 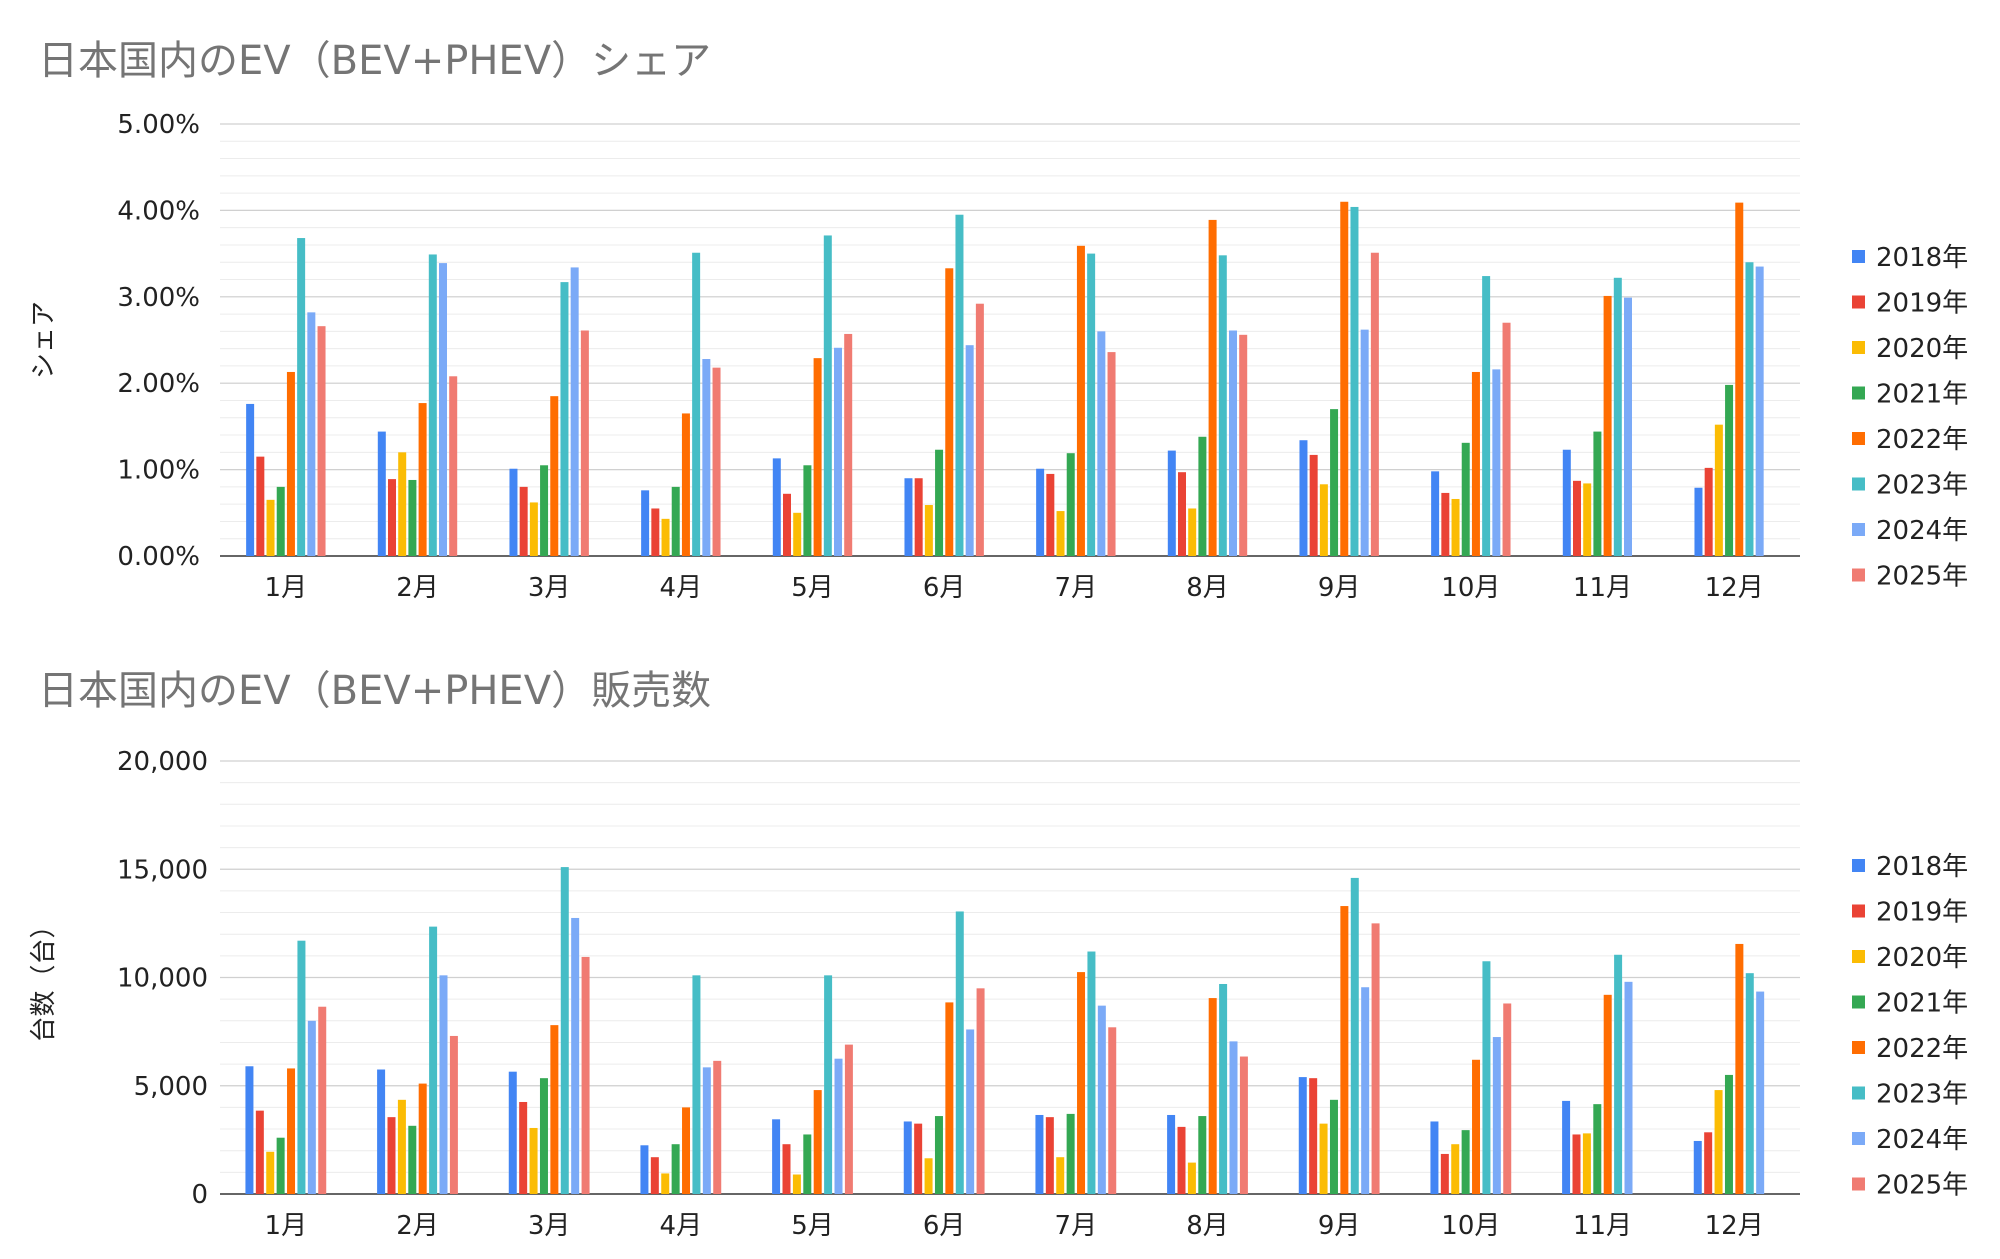 I want to click on bar-2020年-1月, so click(x=270, y=1172).